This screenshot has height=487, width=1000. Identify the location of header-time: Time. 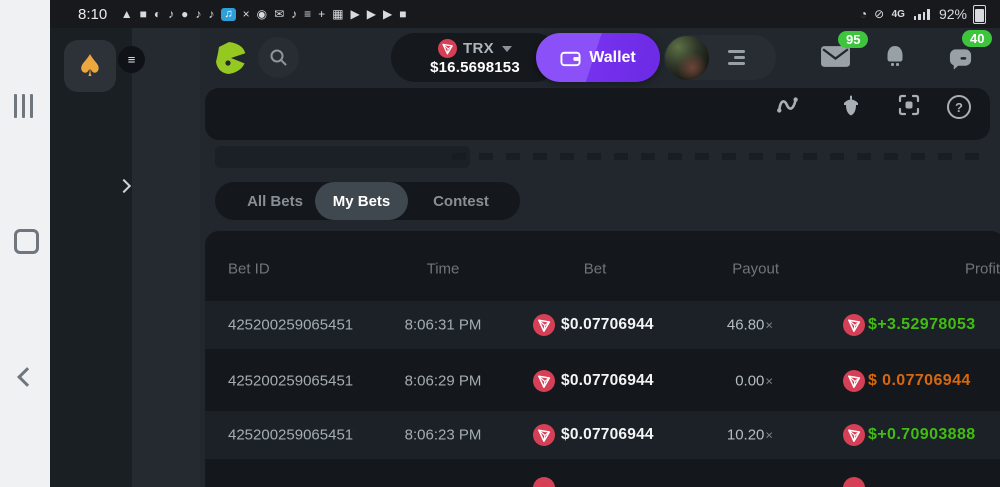
(443, 269).